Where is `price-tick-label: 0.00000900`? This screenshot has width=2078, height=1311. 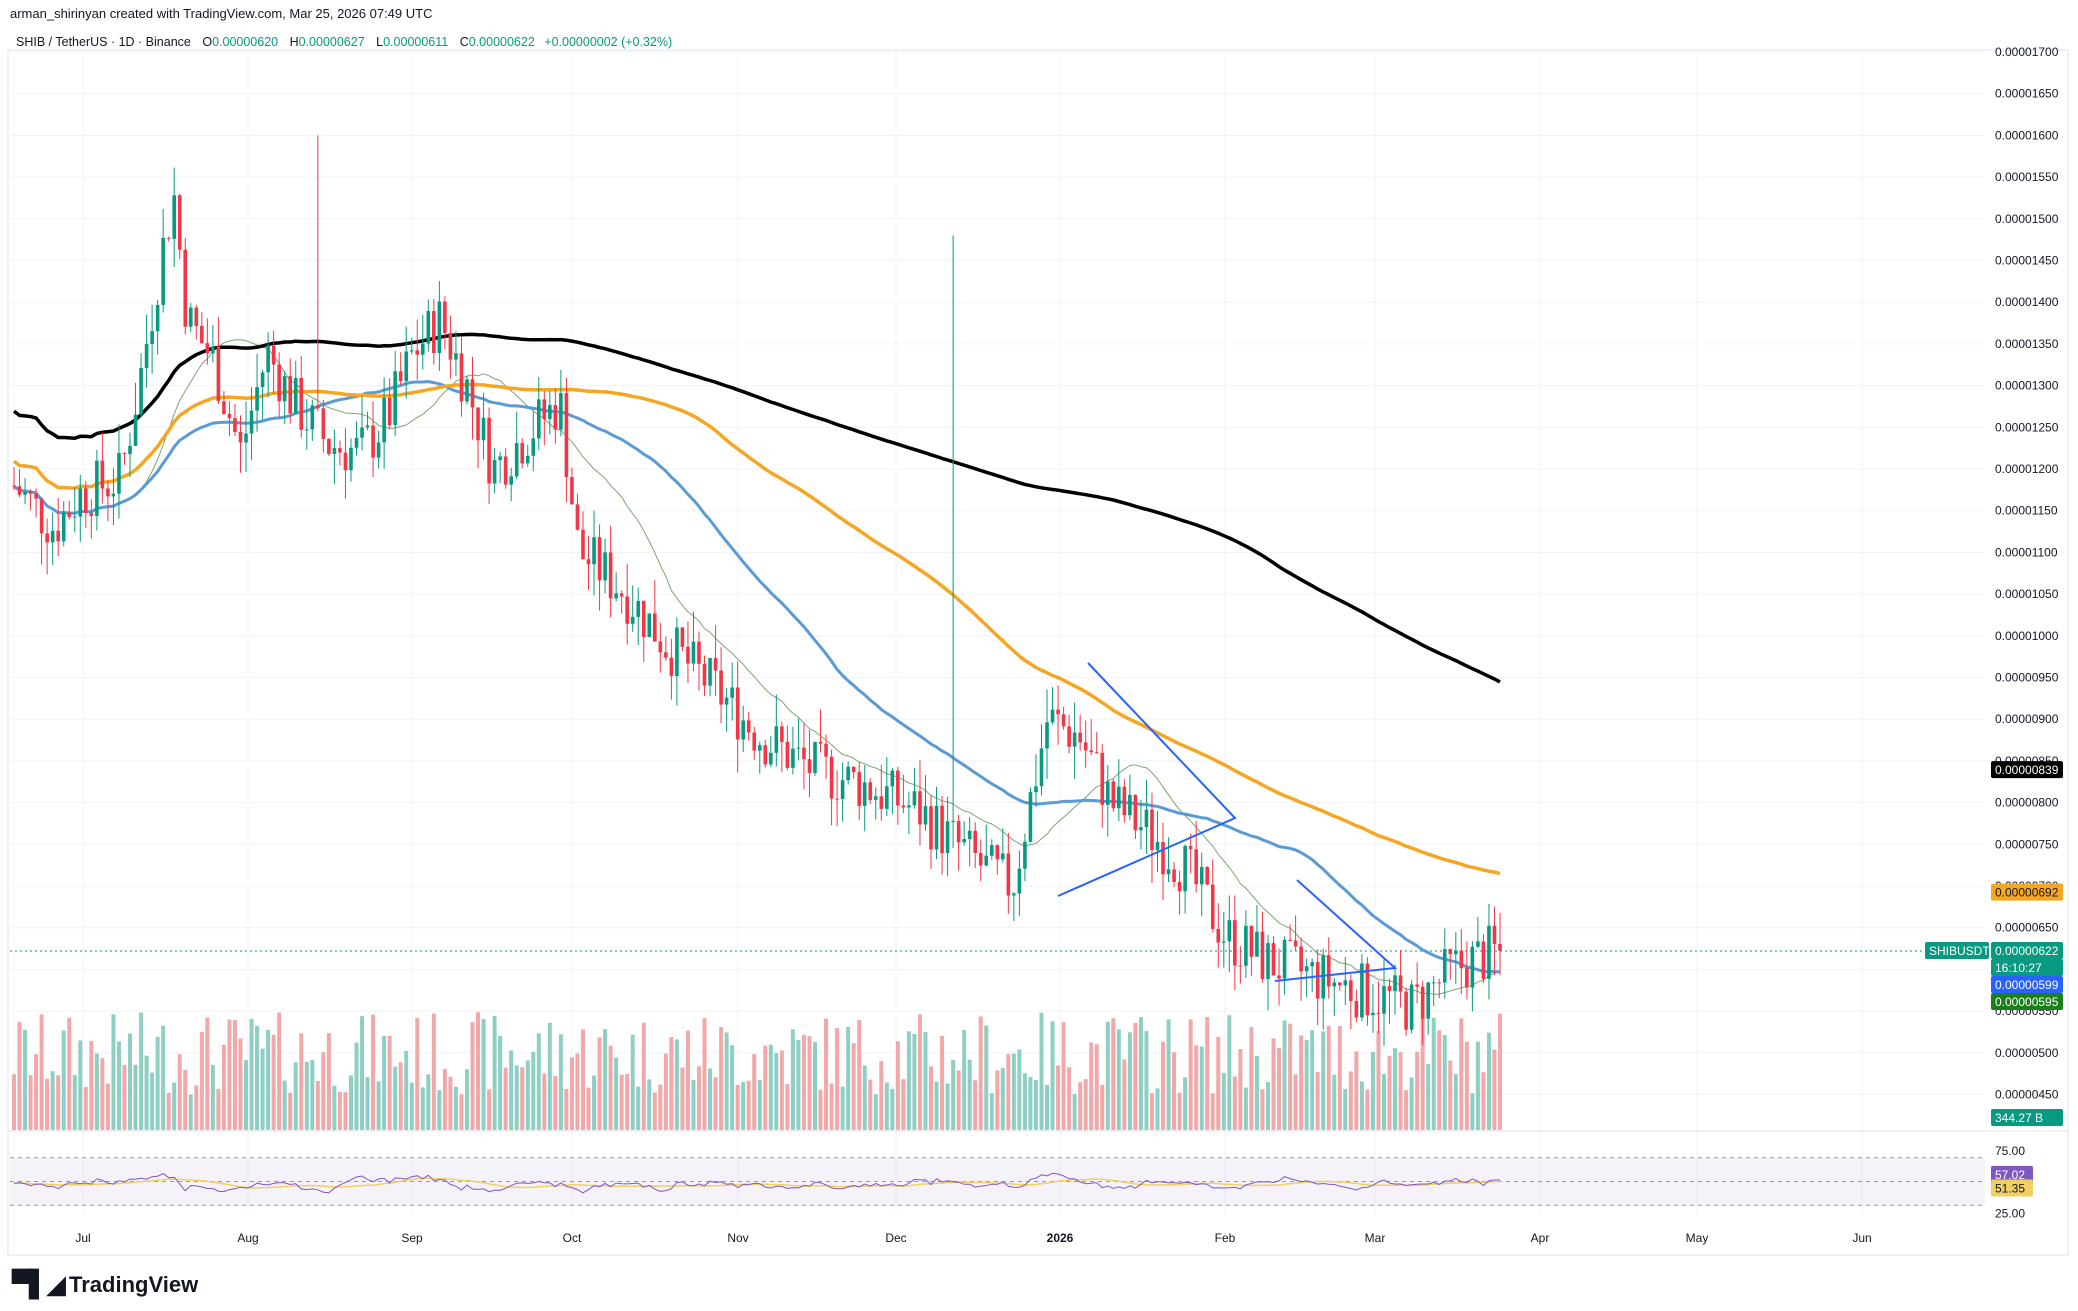
price-tick-label: 0.00000900 is located at coordinates (2027, 719).